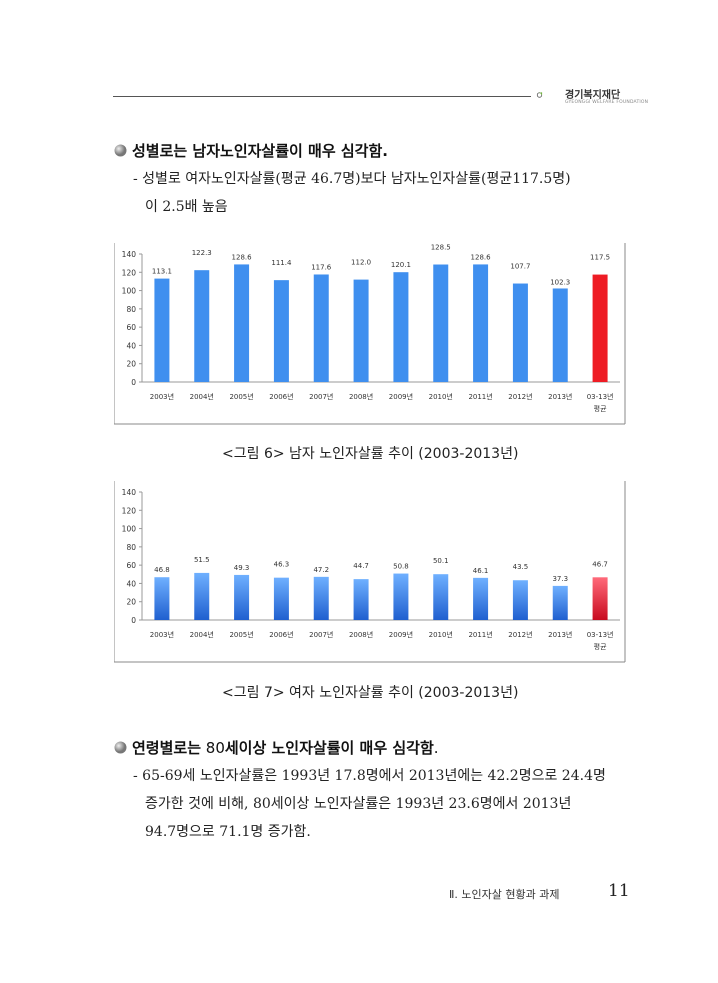 The width and height of the screenshot is (718, 983). I want to click on section-heading-gender: 성별로는 남자노인자살률이 매우 심각함., so click(260, 151).